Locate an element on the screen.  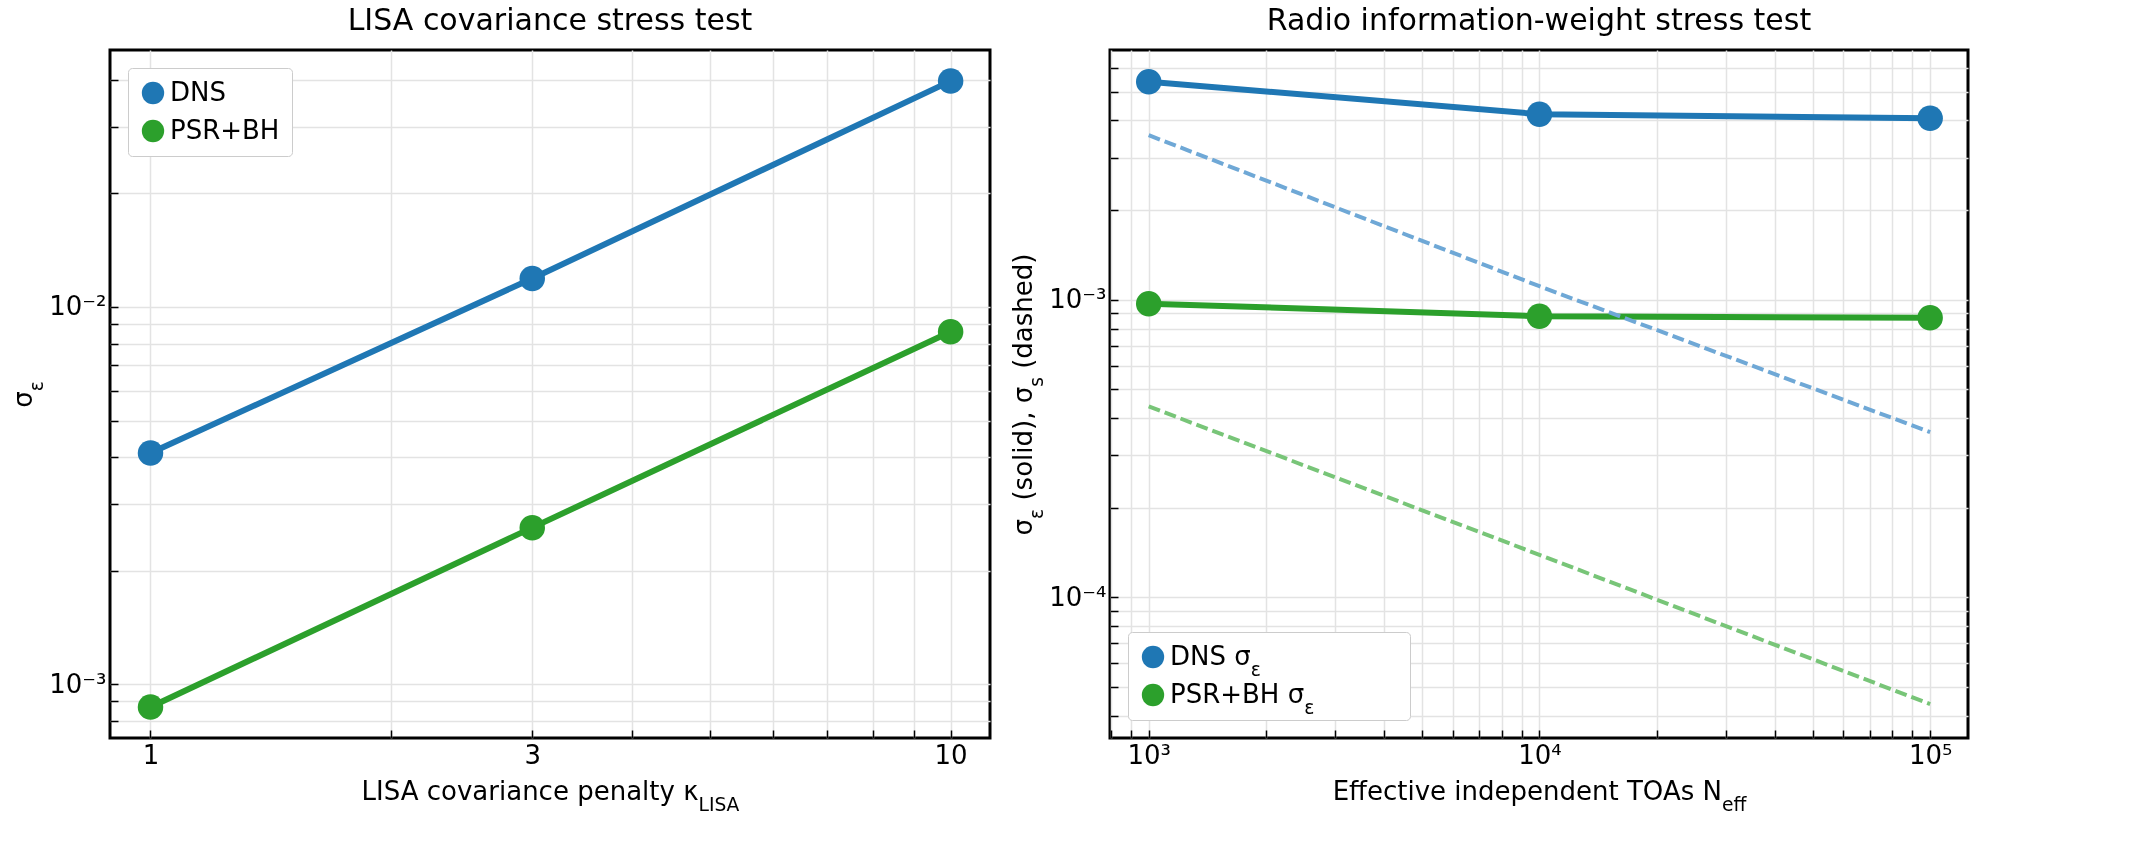
x-tick-label: 10⁵ is located at coordinates (1930, 754).